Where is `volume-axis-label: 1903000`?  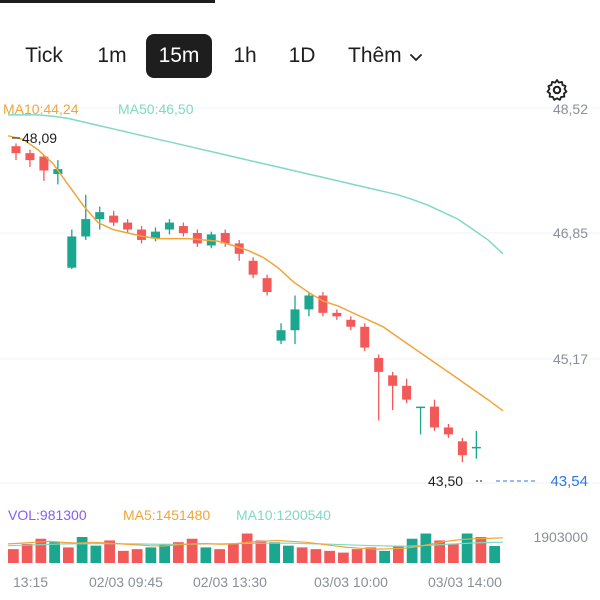
volume-axis-label: 1903000 is located at coordinates (560, 537).